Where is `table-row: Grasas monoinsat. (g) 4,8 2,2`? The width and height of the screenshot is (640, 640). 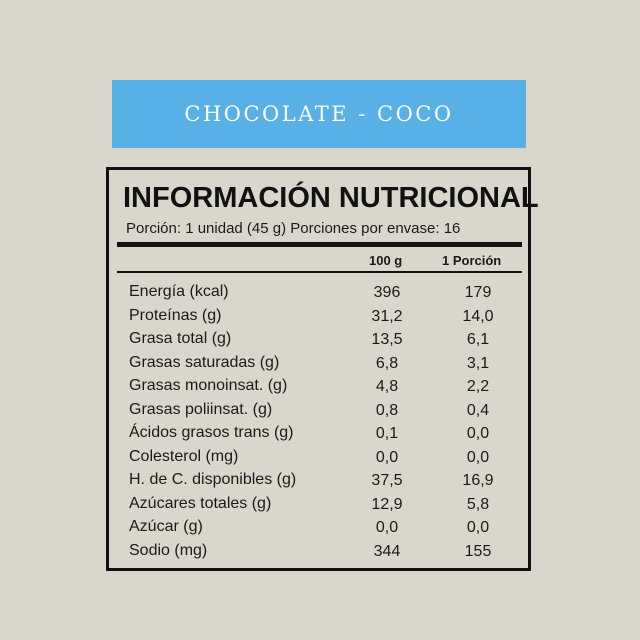
table-row: Grasas monoinsat. (g) 4,8 2,2 is located at coordinates (318, 389).